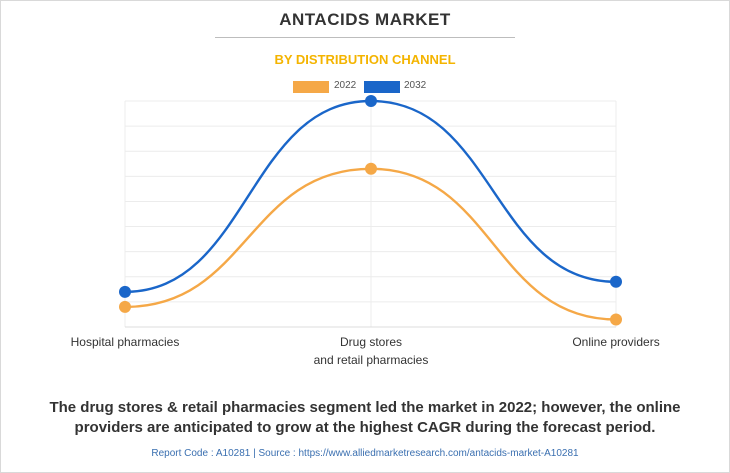 The image size is (730, 473). Describe the element at coordinates (365, 59) in the screenshot. I see `chart-subtitle: BY DISTRIBUTION CHANNEL` at that location.